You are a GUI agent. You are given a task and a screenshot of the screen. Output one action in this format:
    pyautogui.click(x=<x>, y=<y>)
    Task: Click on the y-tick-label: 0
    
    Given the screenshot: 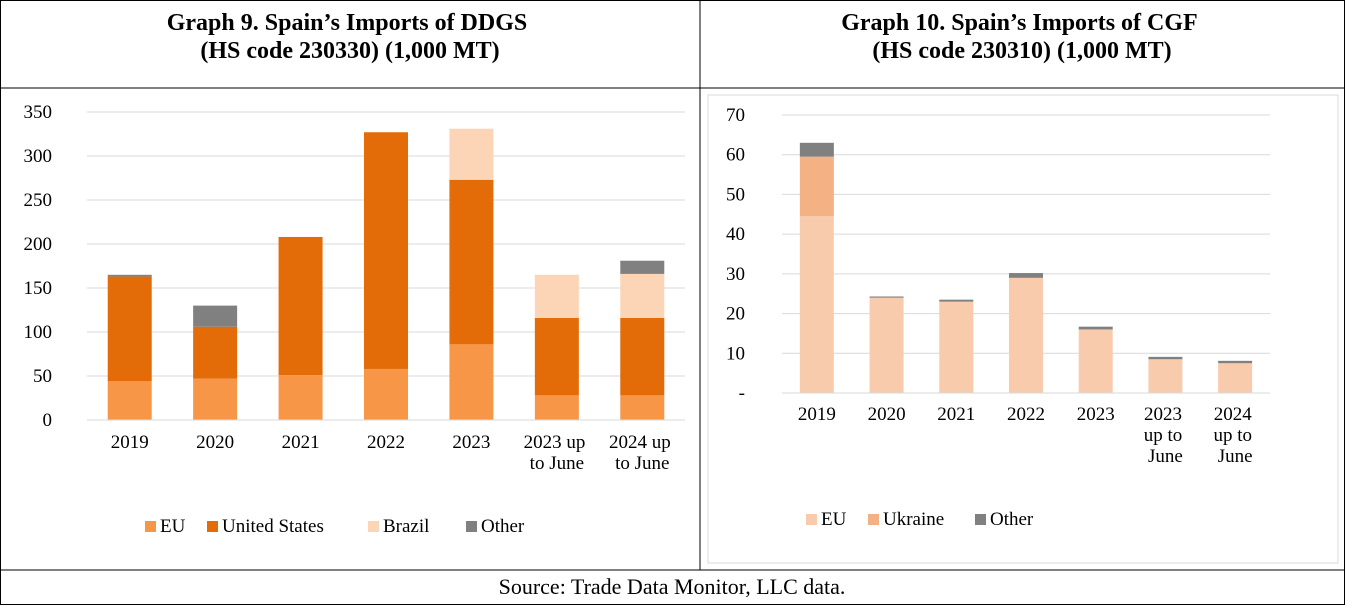 What is the action you would take?
    pyautogui.click(x=48, y=420)
    